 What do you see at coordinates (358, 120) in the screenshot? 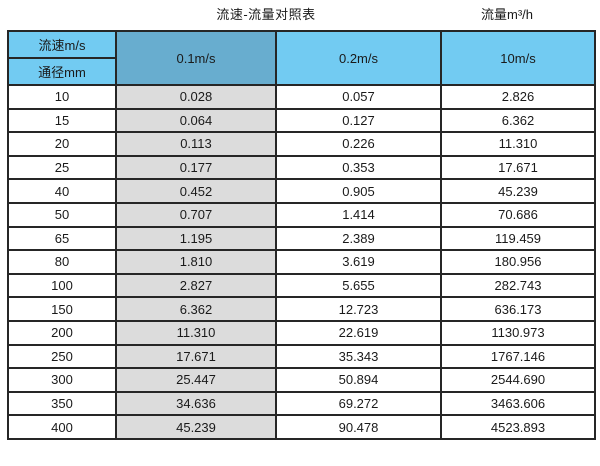
I see `value-cell: 0.127` at bounding box center [358, 120].